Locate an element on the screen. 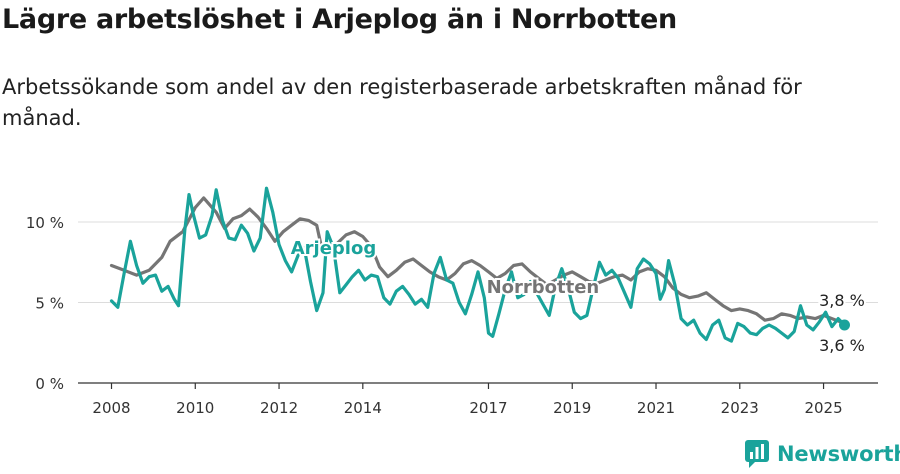 The height and width of the screenshot is (474, 900). brand-logo: Newsworthy is located at coordinates (822, 454).